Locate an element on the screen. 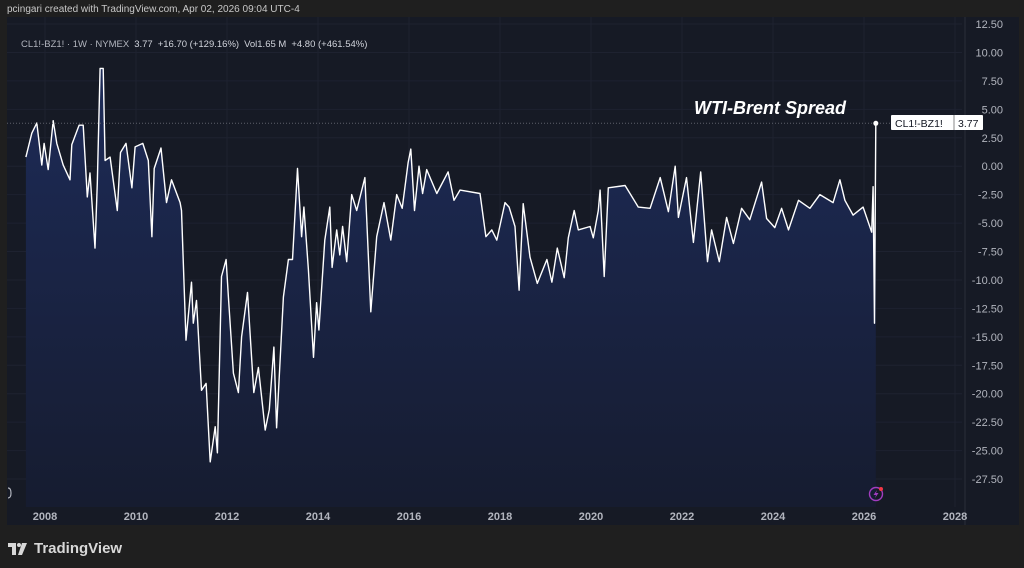 This screenshot has width=1024, height=568. x-tick-label: 2020 is located at coordinates (591, 517).